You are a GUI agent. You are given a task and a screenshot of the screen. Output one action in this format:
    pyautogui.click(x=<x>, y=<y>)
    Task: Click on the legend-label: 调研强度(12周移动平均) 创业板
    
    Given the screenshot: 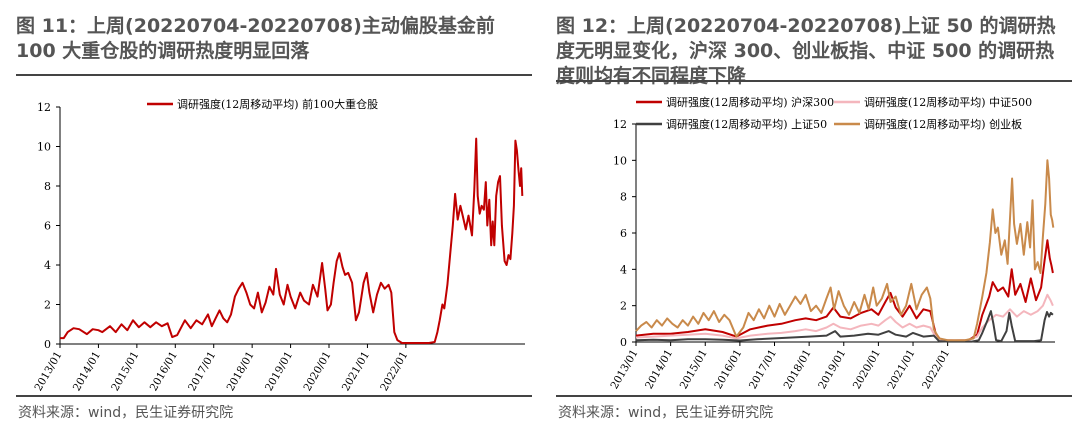 What is the action you would take?
    pyautogui.click(x=943, y=124)
    